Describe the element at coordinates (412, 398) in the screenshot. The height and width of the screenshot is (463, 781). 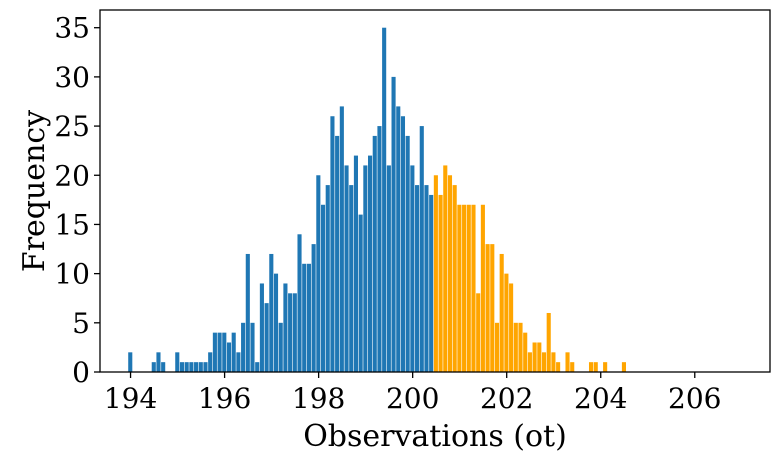
I see `x-tick-label: 200` at that location.